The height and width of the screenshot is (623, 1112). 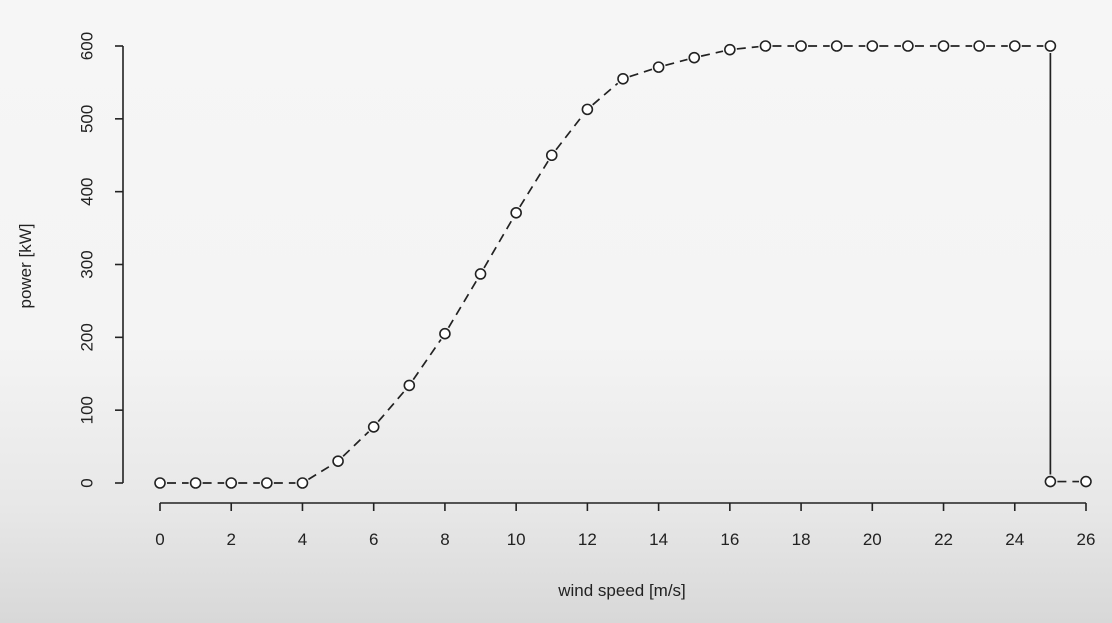 What do you see at coordinates (1014, 539) in the screenshot?
I see `x-tick-label: 24` at bounding box center [1014, 539].